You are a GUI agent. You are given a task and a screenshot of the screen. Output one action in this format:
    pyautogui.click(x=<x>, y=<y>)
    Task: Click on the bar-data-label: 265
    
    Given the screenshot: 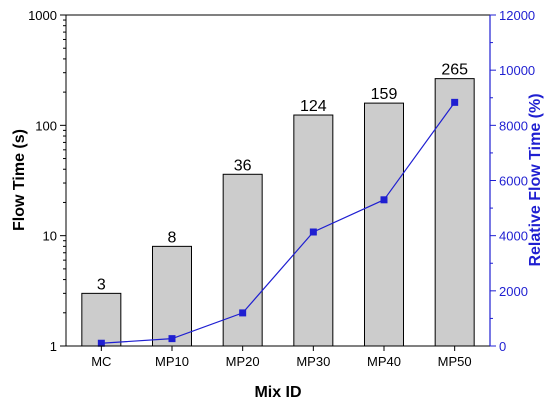 What is the action you would take?
    pyautogui.click(x=454, y=70)
    